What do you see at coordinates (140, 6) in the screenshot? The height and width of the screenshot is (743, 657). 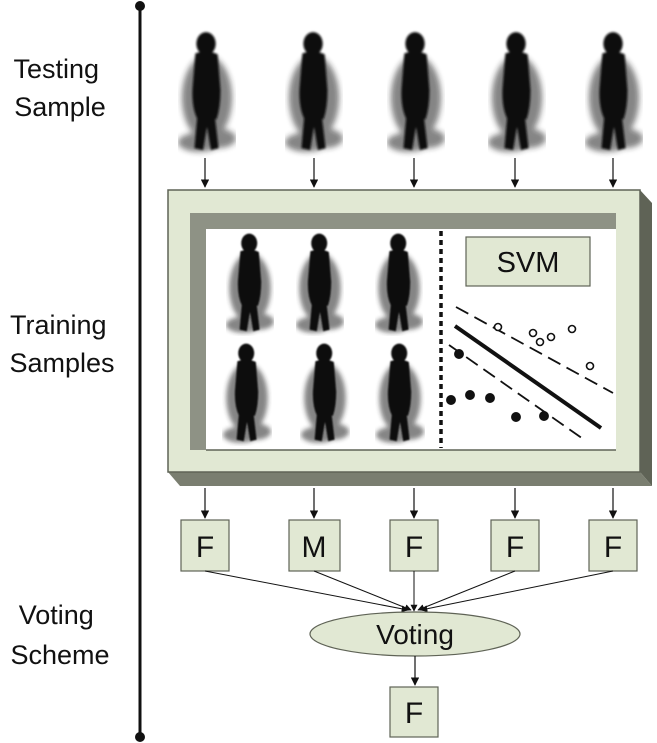 I see `timeline-start-dot` at bounding box center [140, 6].